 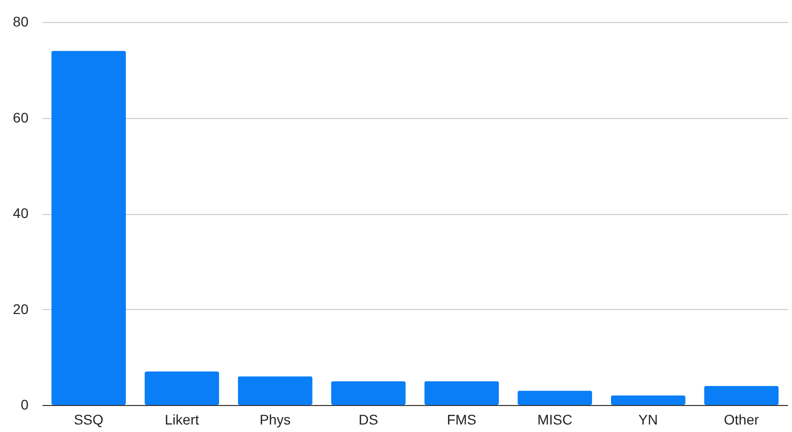 What do you see at coordinates (742, 420) in the screenshot?
I see `x-tick-label: Other` at bounding box center [742, 420].